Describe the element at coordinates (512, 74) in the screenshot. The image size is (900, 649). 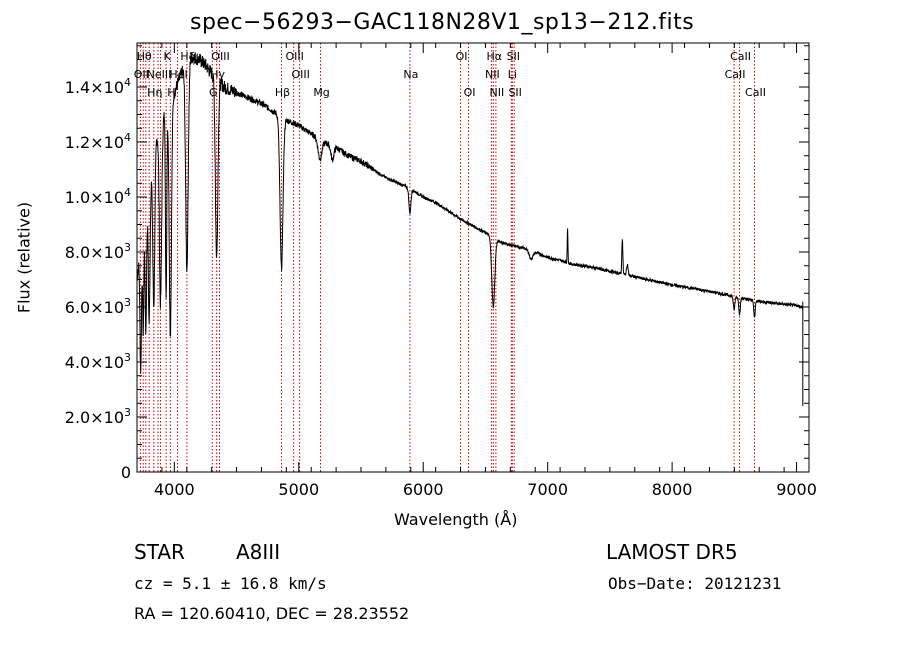
I see `line-label: Li` at that location.